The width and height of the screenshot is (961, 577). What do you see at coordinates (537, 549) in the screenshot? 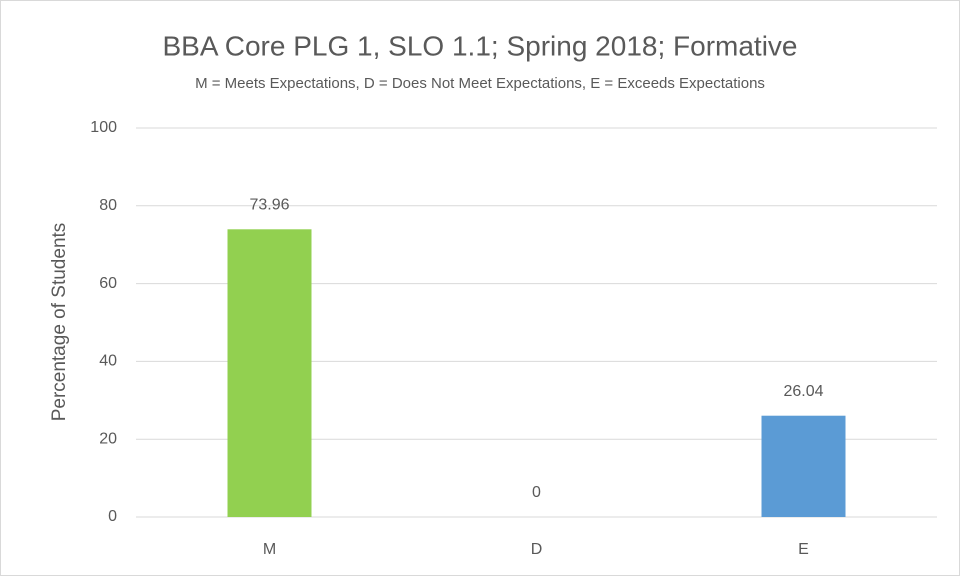
I see `x-tick-label: D` at bounding box center [537, 549].